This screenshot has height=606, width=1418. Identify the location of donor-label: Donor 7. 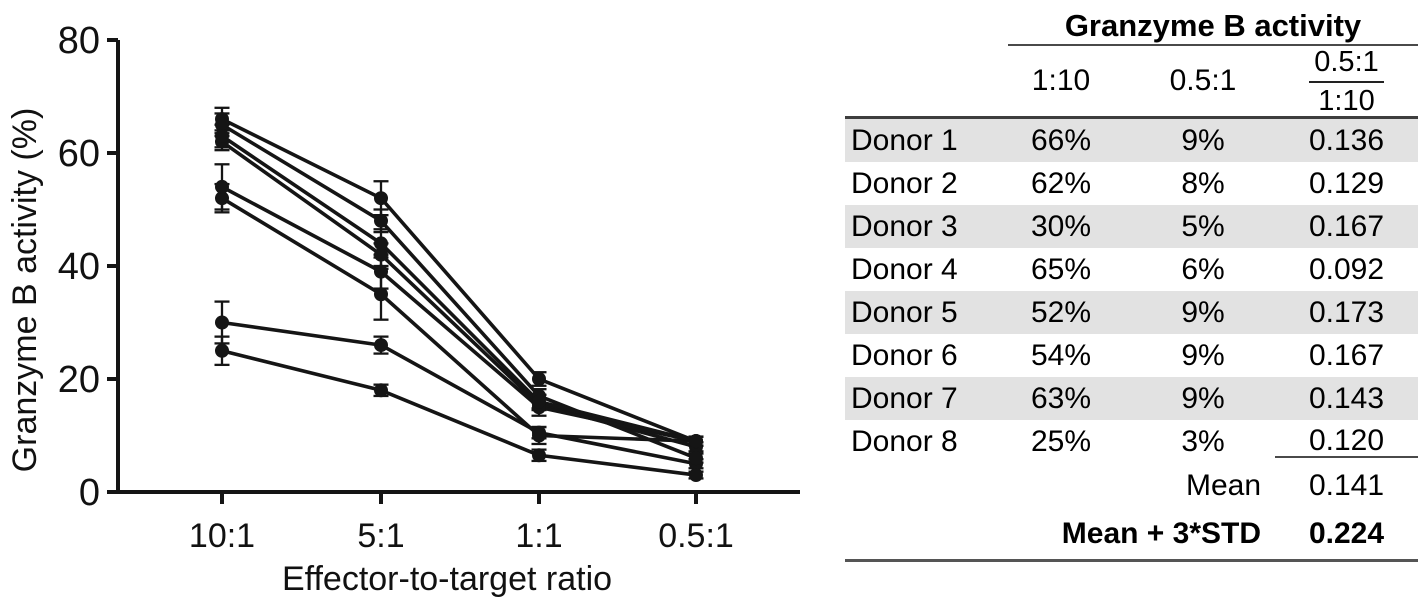
(904, 398).